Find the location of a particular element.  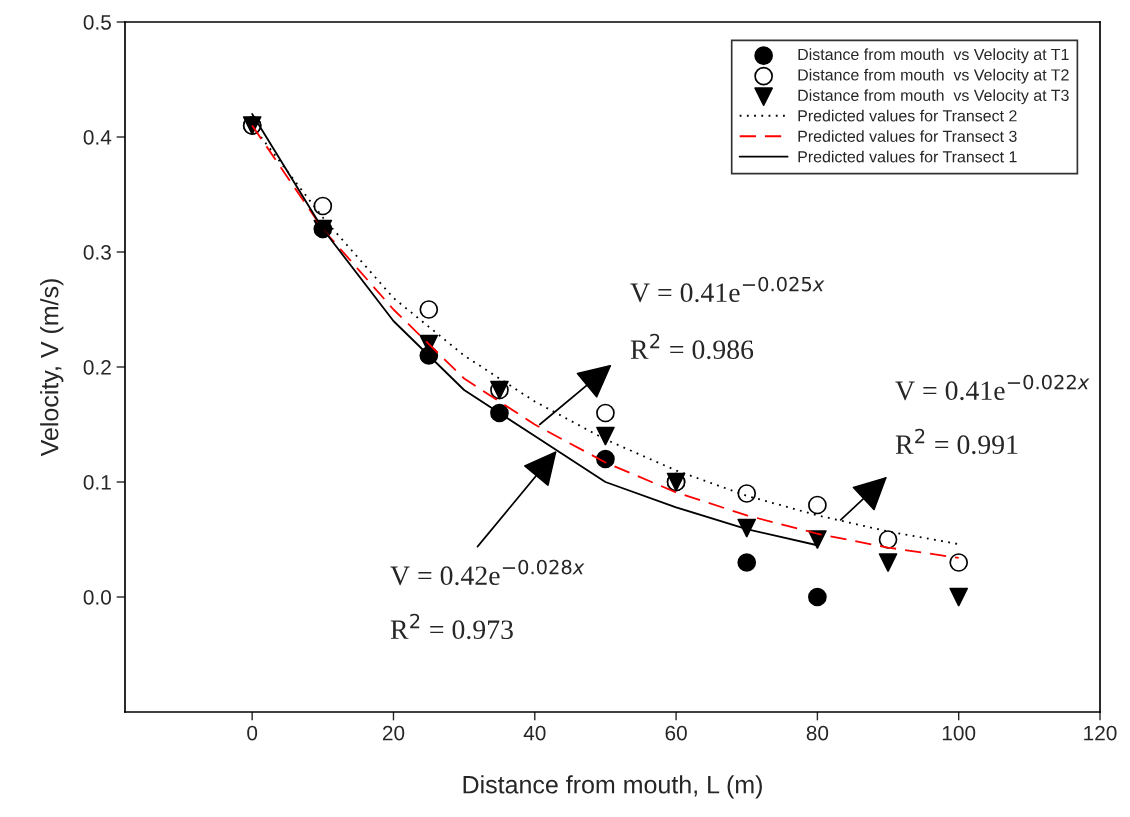

y-tick-label: 0.3 is located at coordinates (97, 252).